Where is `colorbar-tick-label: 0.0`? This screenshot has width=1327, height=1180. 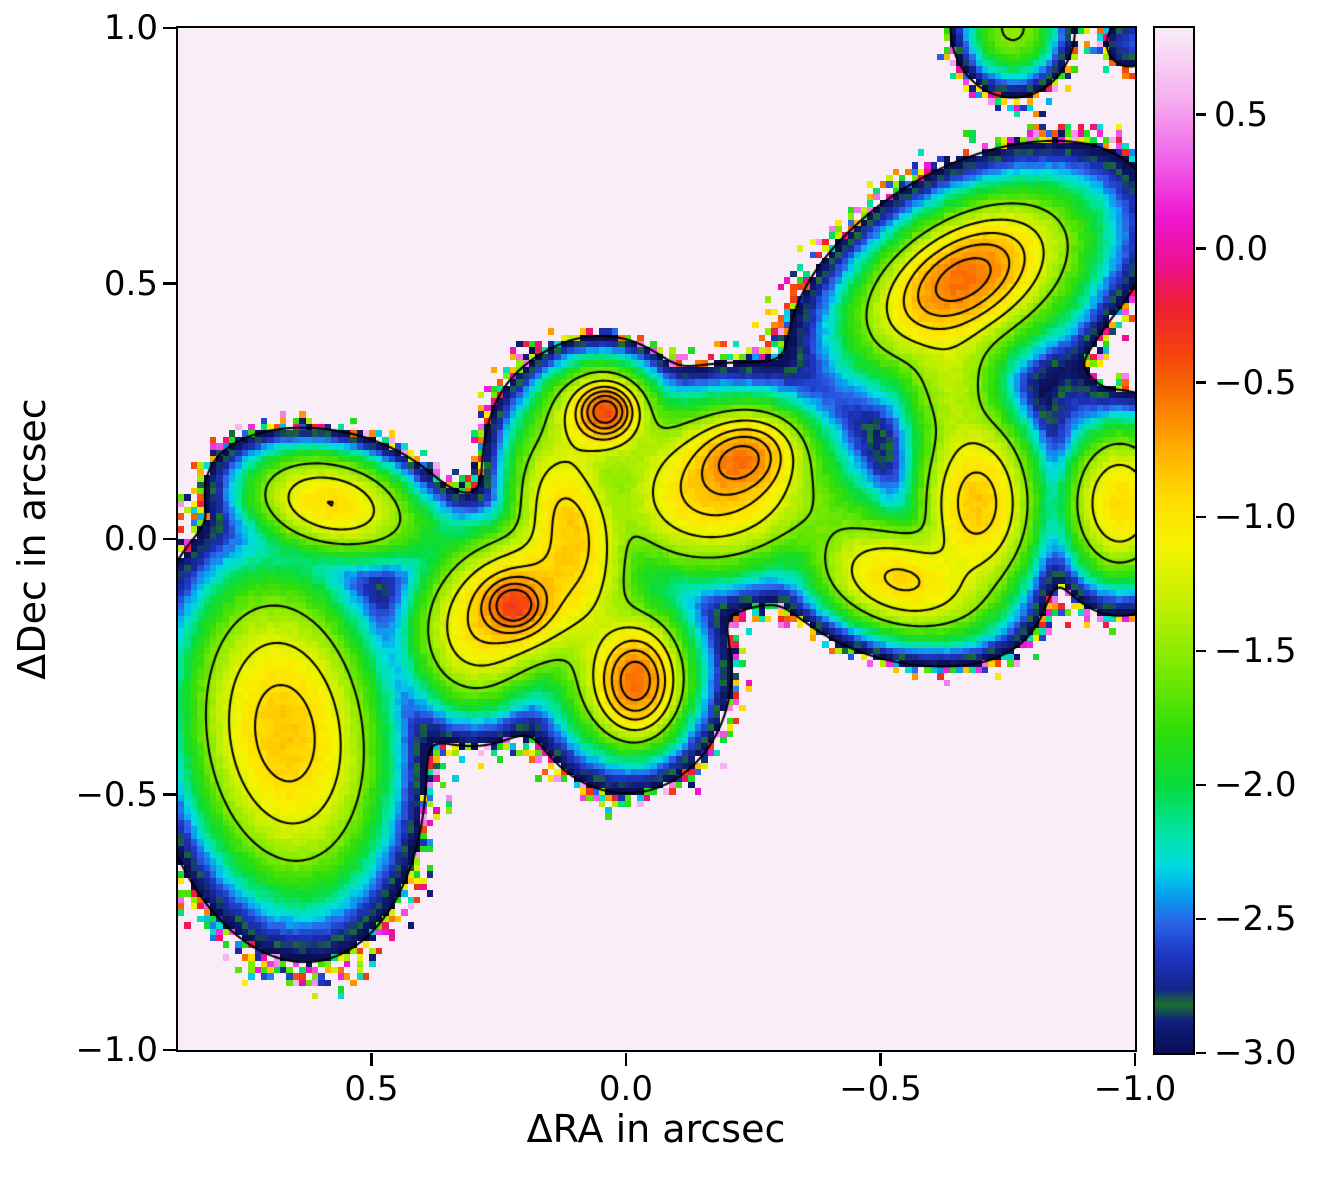 colorbar-tick-label: 0.0 is located at coordinates (1241, 248).